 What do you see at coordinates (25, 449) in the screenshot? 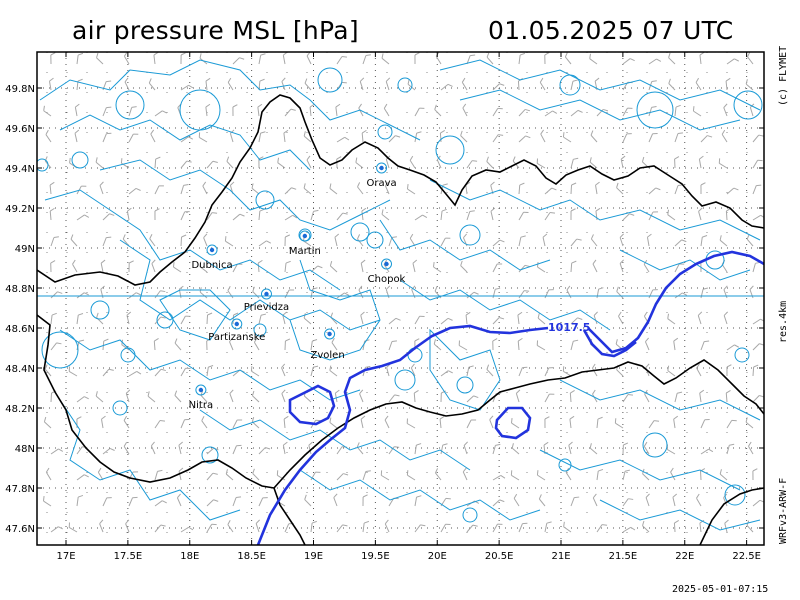
I see `lat-tick-label: 48N` at bounding box center [25, 449].